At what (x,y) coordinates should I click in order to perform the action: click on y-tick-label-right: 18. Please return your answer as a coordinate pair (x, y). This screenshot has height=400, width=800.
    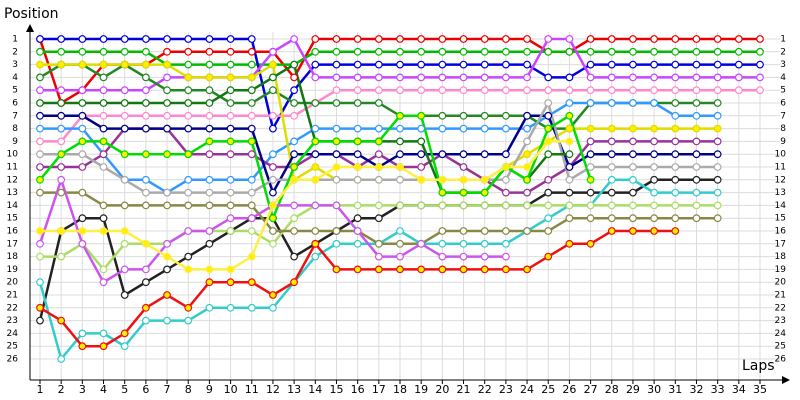
    Looking at the image, I should click on (781, 257).